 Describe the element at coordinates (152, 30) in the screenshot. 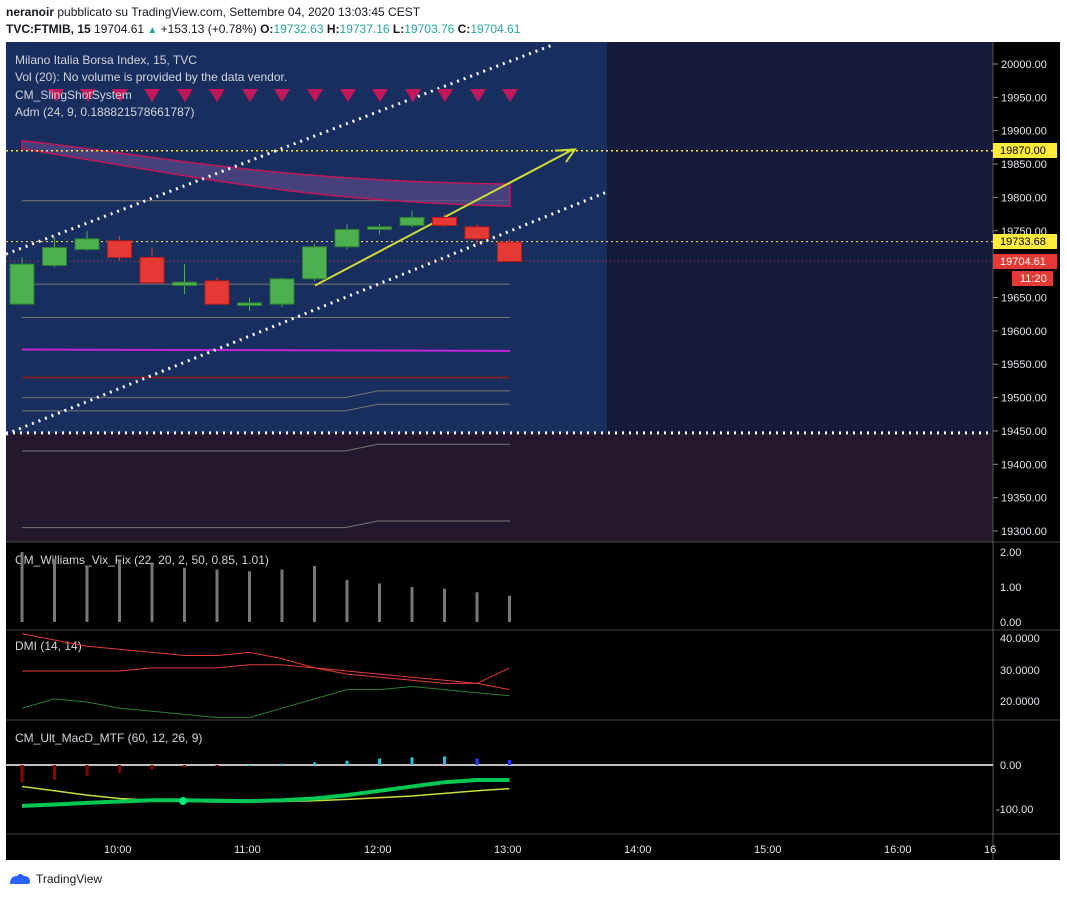

I see `up-triangle-icon: ▲` at that location.